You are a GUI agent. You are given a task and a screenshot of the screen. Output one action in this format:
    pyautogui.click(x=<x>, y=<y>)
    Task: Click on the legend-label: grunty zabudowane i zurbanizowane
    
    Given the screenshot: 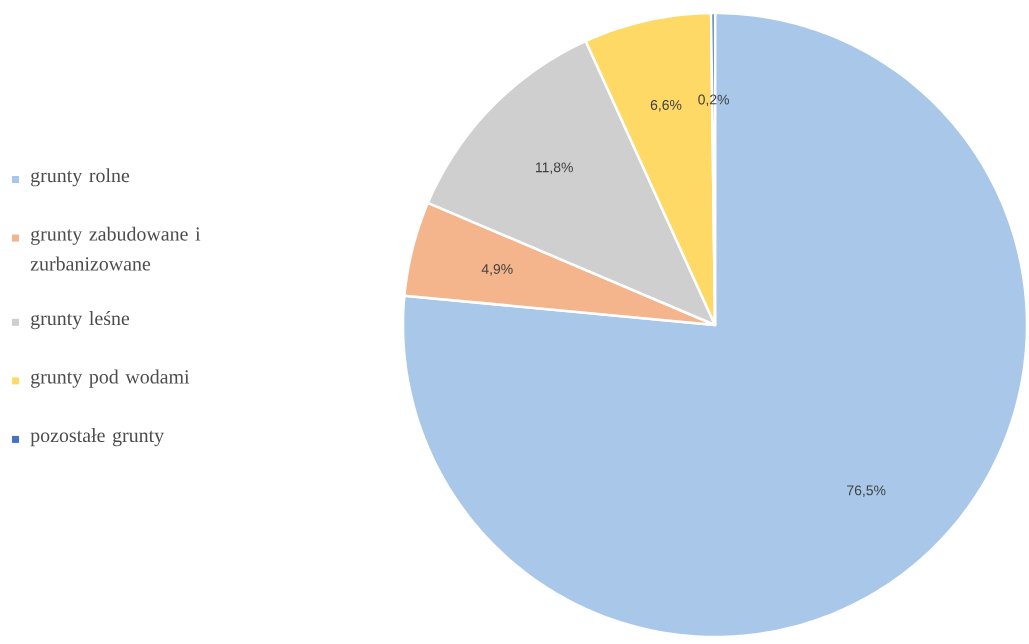 What is the action you would take?
    pyautogui.click(x=115, y=248)
    